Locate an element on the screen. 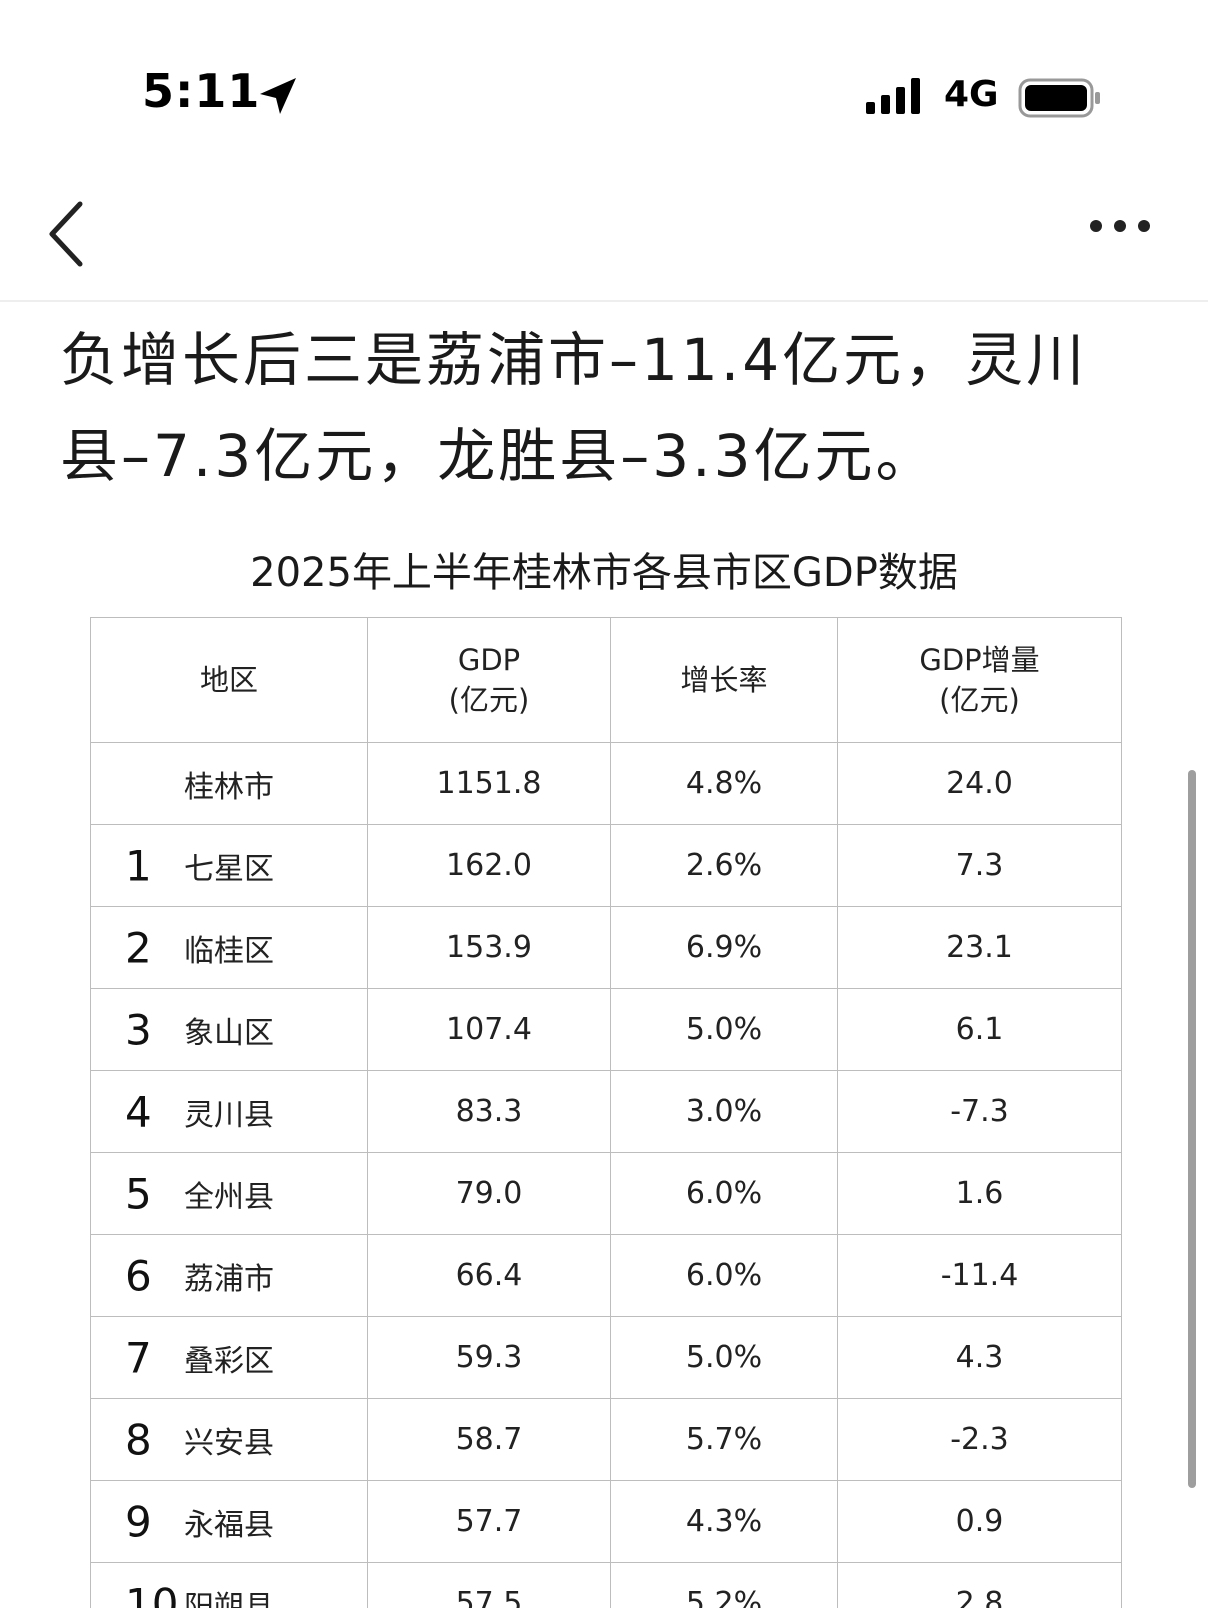 This screenshot has height=1608, width=1208. growth-rate-cell: 5.7% is located at coordinates (724, 1439).